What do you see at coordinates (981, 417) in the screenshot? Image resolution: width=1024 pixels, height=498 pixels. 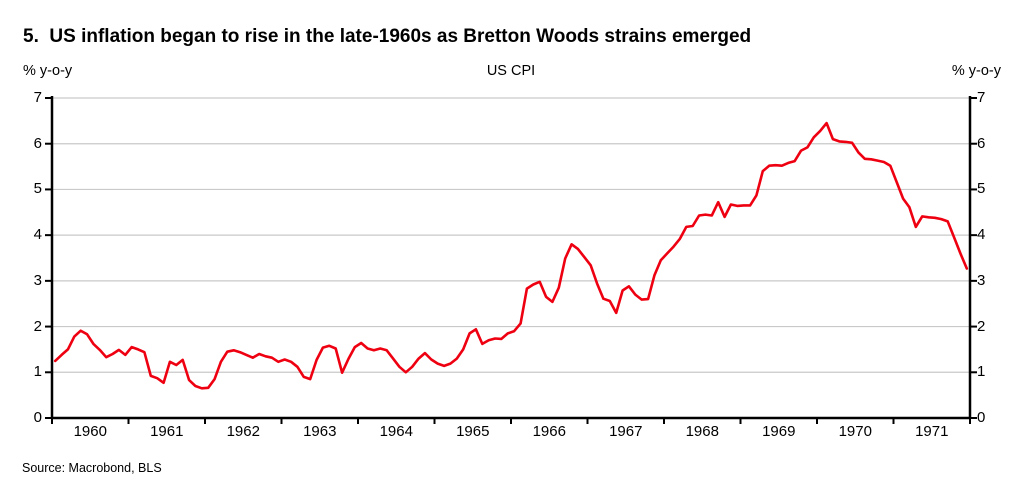 I see `y-axis-label-right: 0` at bounding box center [981, 417].